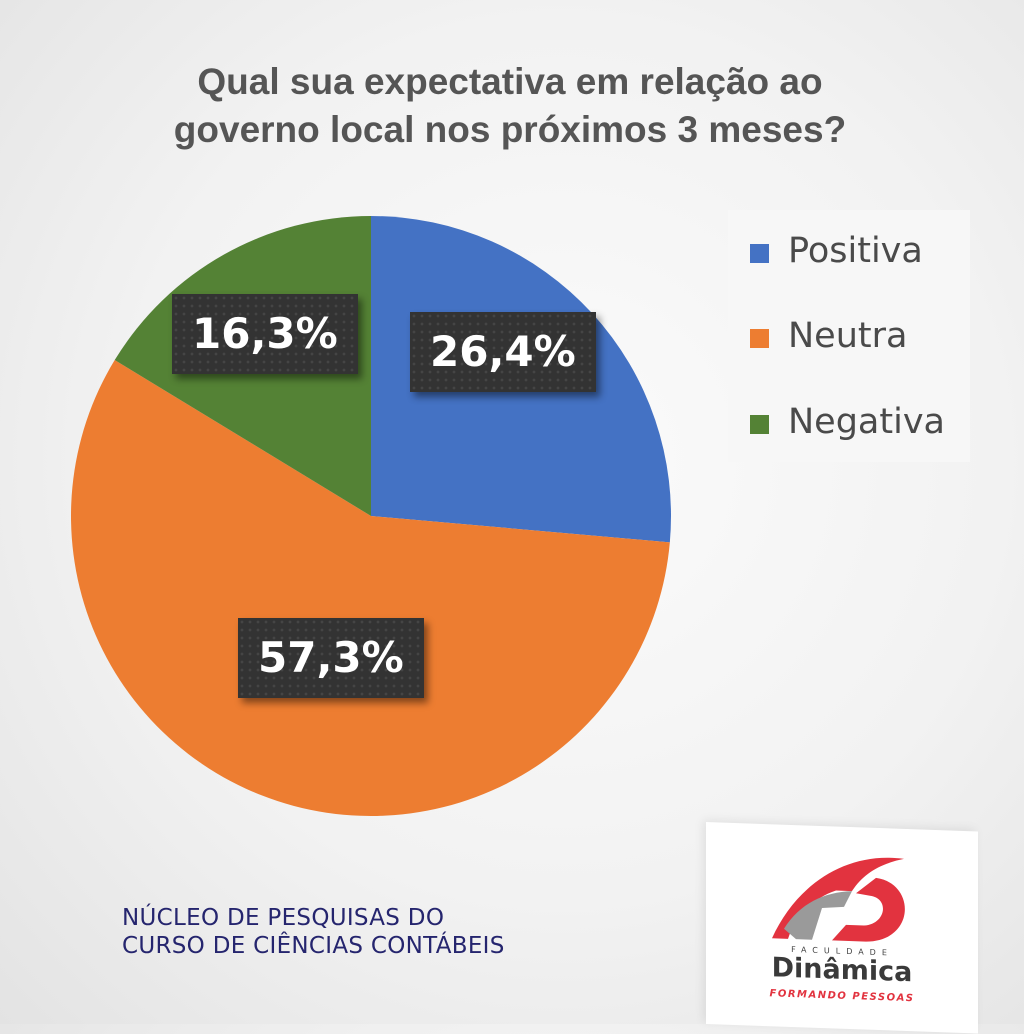 This screenshot has width=1024, height=1034. I want to click on logo-red-d, so click(868, 909).